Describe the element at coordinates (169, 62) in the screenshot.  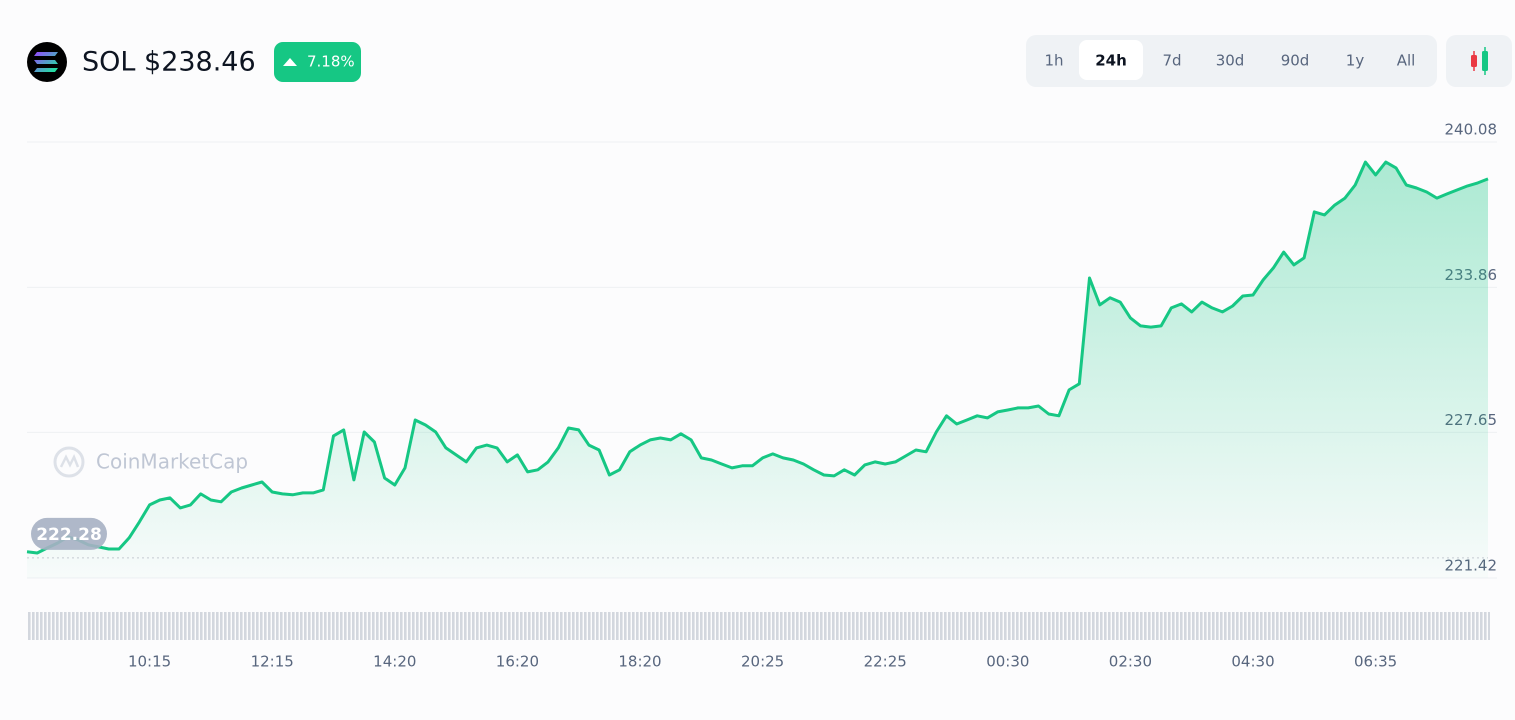
I see `title: SOL $238.46` at that location.